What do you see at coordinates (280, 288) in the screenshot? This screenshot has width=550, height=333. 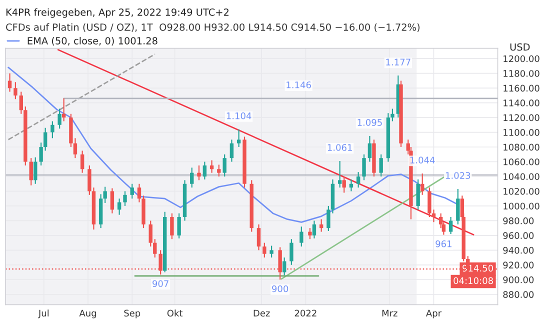 I see `annotation: 900` at bounding box center [280, 288].